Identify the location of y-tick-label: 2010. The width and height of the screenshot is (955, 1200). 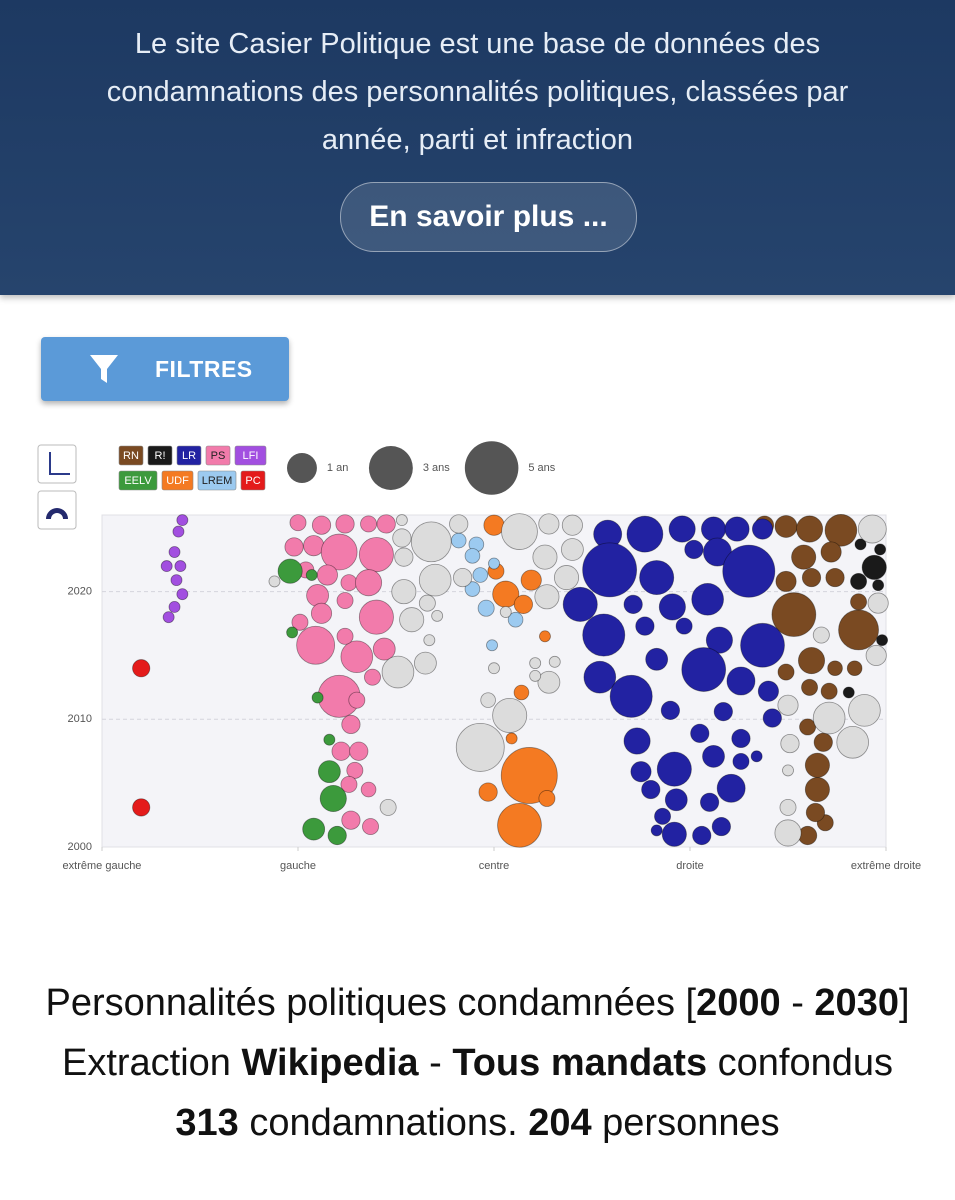
(80, 719).